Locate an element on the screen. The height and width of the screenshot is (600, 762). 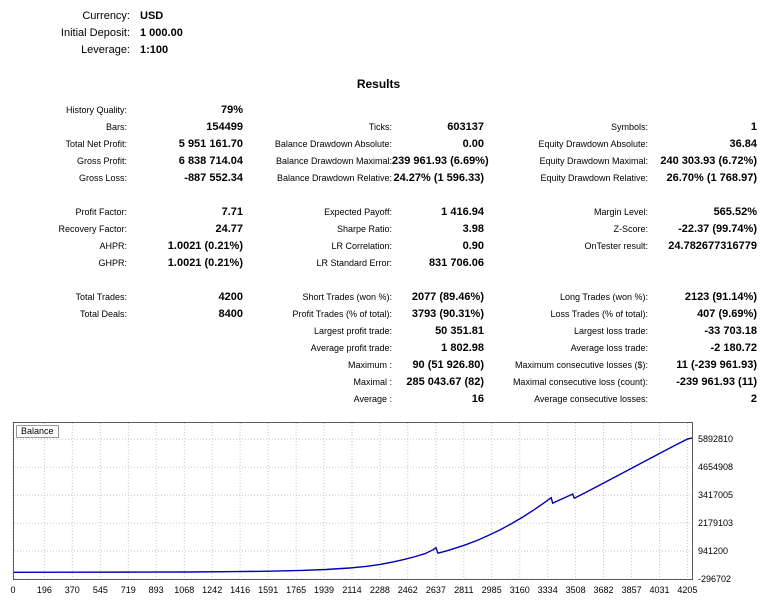
stat-label: Maximum consecutive losses ($): is located at coordinates (581, 365).